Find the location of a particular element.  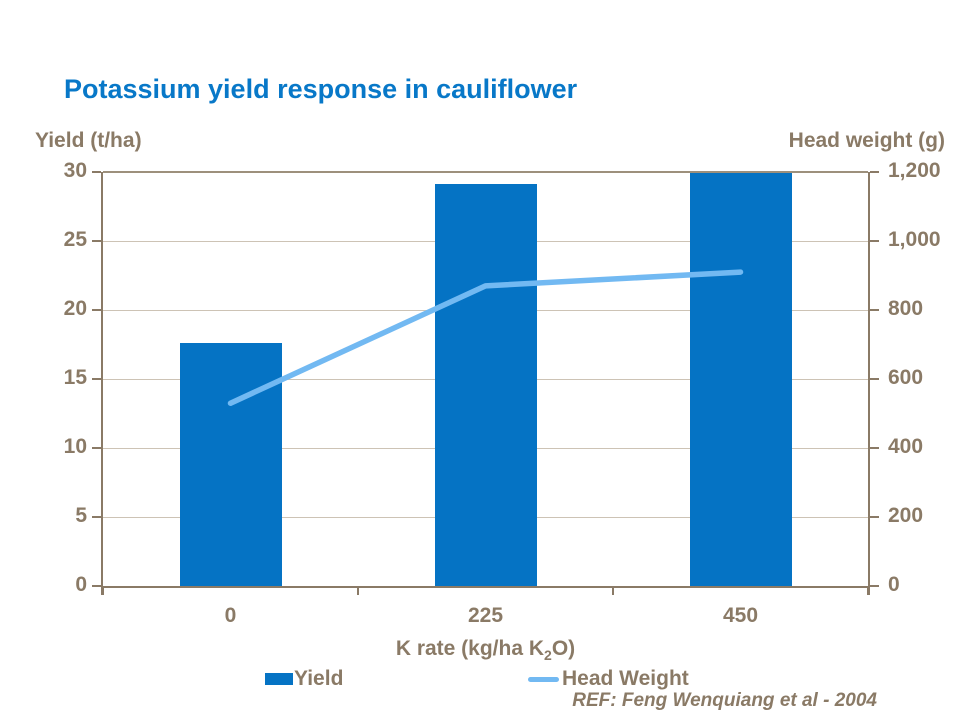

reference-text: REF: Feng Wenquiang et al - 2004 is located at coordinates (724, 700).